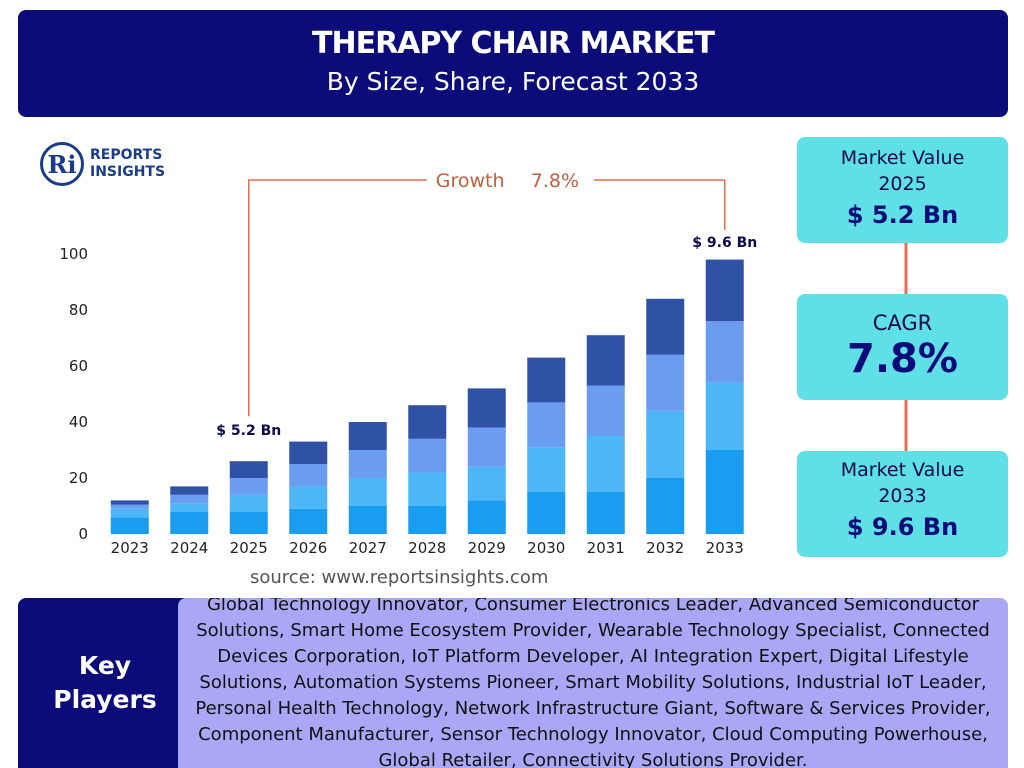  What do you see at coordinates (130, 548) in the screenshot?
I see `x-tick-label: 2023` at bounding box center [130, 548].